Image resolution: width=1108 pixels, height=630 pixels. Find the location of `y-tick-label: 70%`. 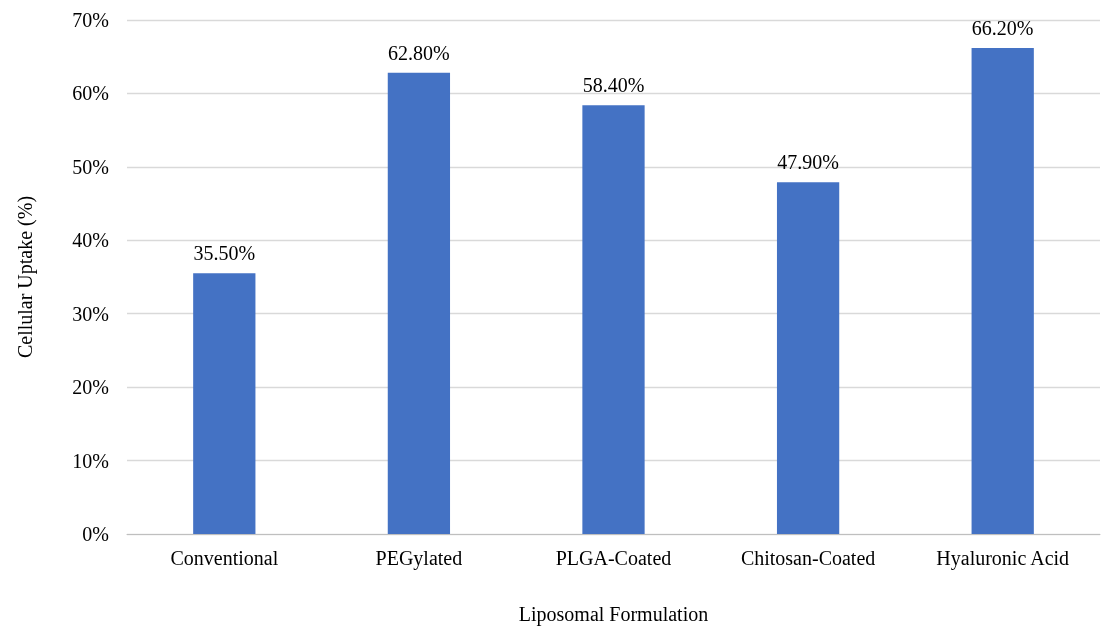

y-tick-label: 70% is located at coordinates (90, 20).